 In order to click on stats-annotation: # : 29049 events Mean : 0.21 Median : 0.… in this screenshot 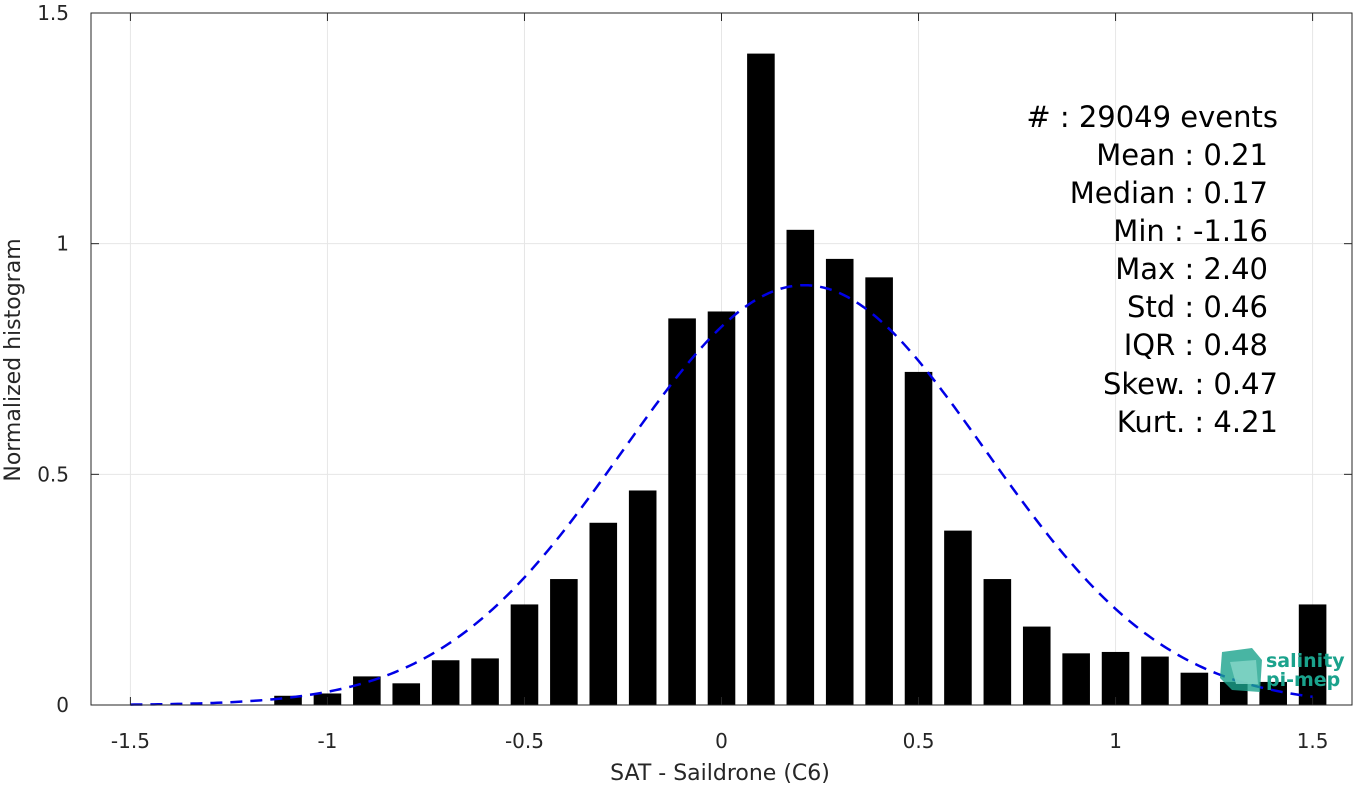, I will do `click(1152, 269)`.